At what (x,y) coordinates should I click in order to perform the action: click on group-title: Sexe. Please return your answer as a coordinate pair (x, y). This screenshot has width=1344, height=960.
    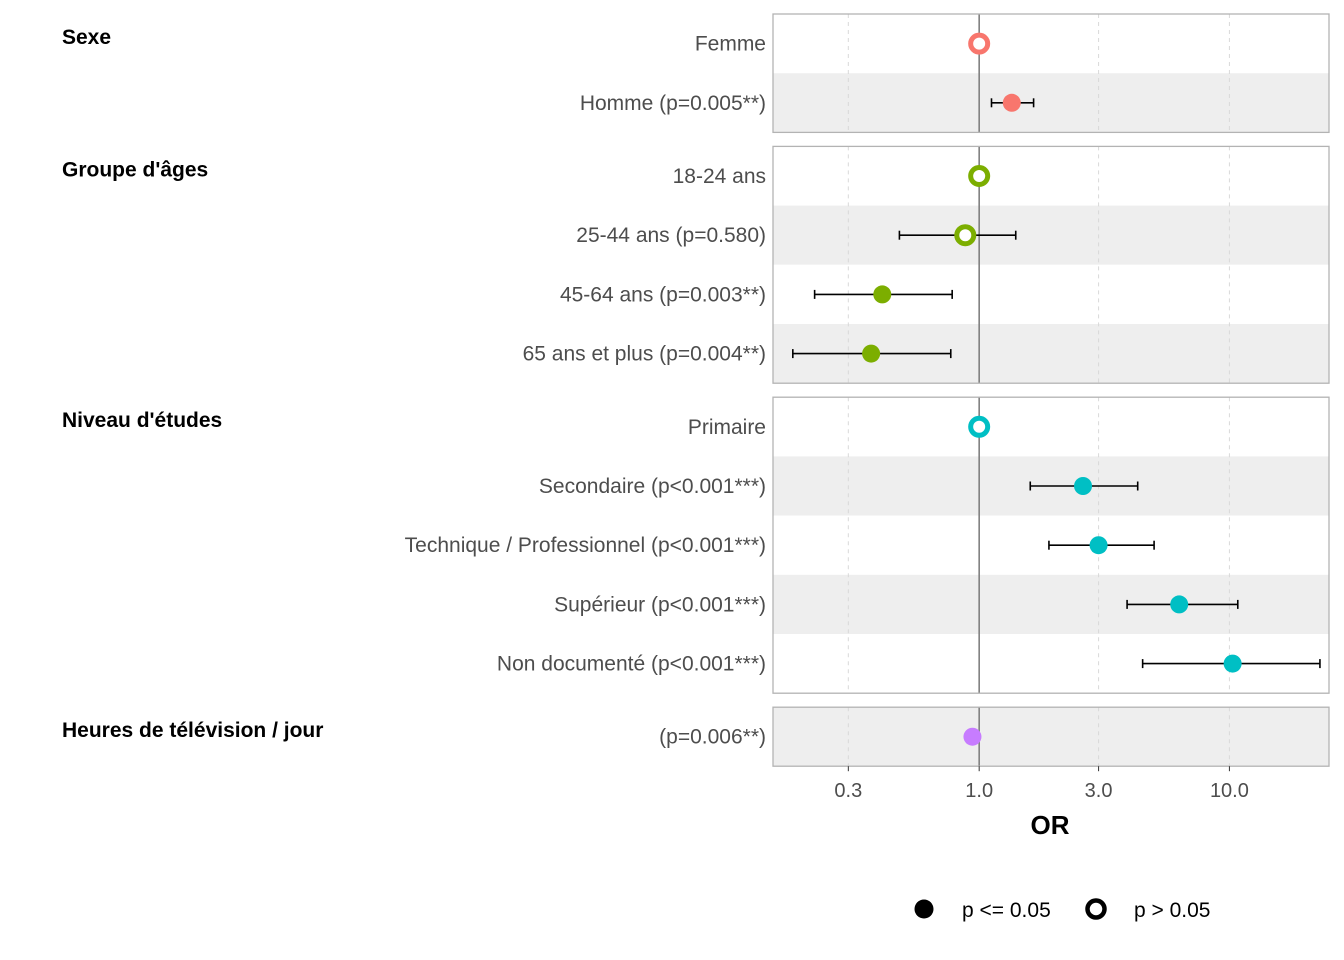
    Looking at the image, I should click on (86, 37).